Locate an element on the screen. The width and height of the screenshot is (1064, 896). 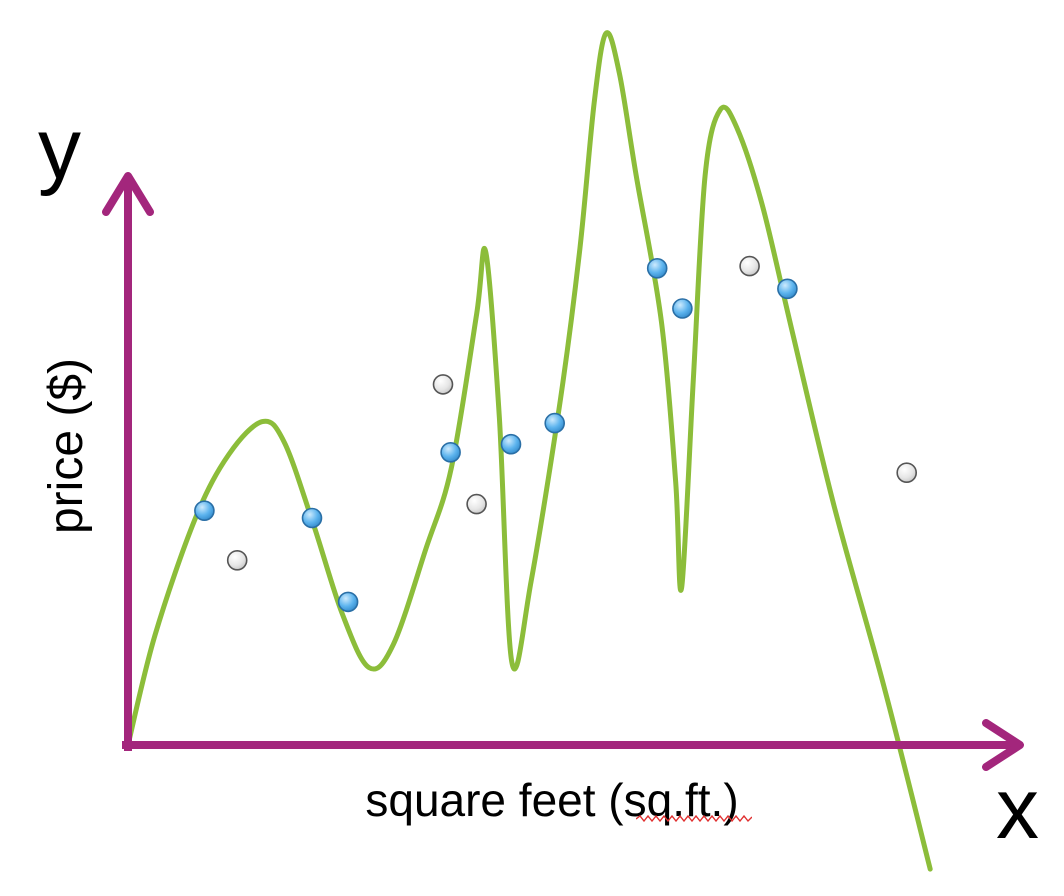
y-axis-arrowhead is located at coordinates (128, 194).